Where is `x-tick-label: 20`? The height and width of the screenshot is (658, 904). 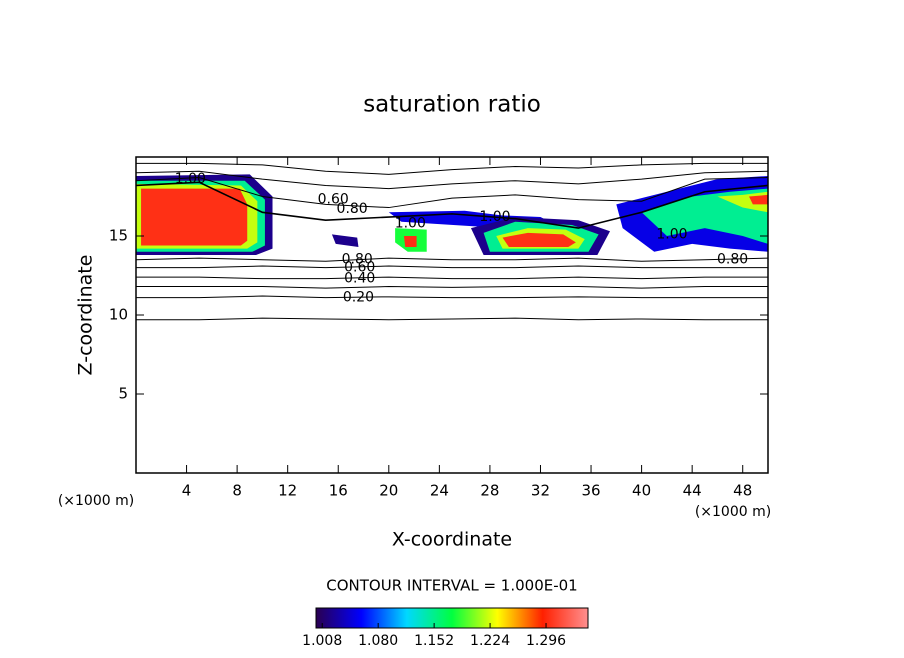 x-tick-label: 20 is located at coordinates (388, 491).